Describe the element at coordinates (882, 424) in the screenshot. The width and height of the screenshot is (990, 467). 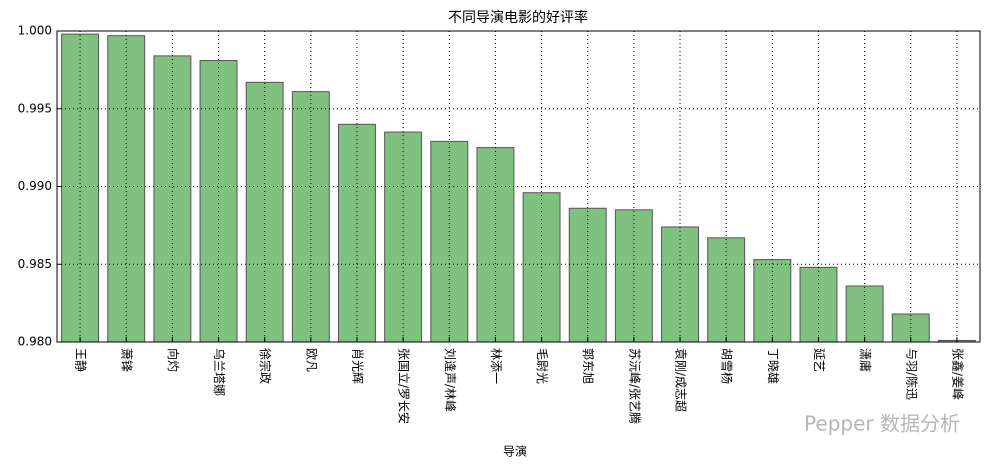
I see `watermark: Pepper 数据分析` at that location.